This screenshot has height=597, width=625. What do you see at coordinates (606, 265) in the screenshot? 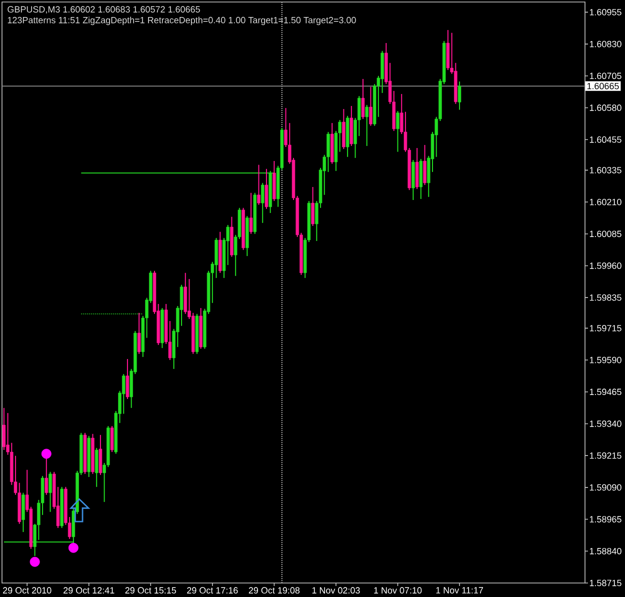
I see `y-tick-label: 1.59960` at bounding box center [606, 265].